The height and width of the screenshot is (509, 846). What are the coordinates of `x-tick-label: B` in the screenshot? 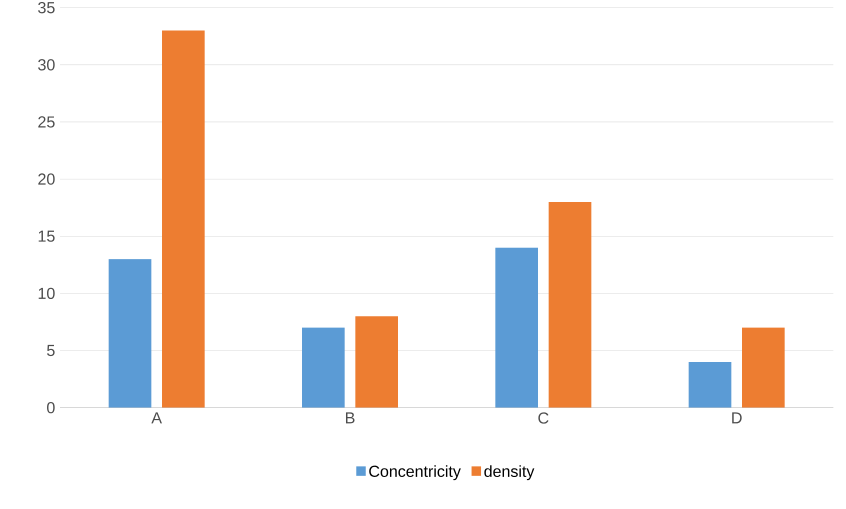 It's located at (350, 418).